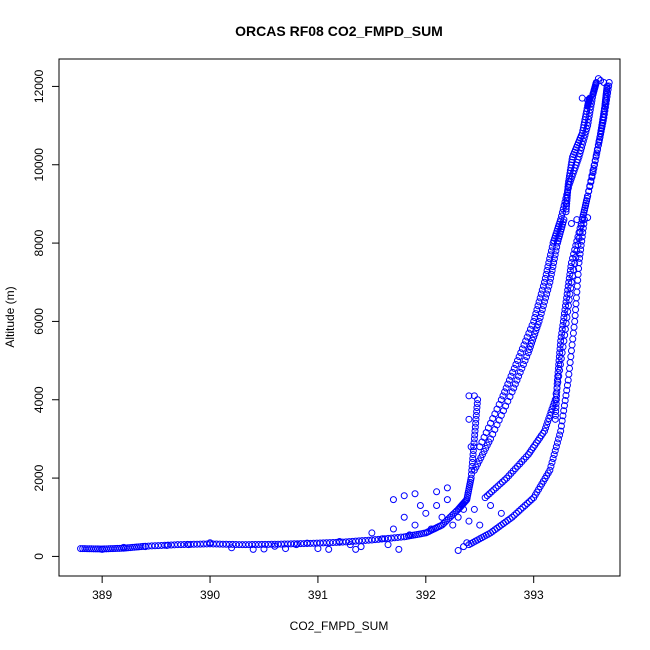 Image resolution: width=650 pixels, height=650 pixels. I want to click on y-tick-label: 10000, so click(39, 165).